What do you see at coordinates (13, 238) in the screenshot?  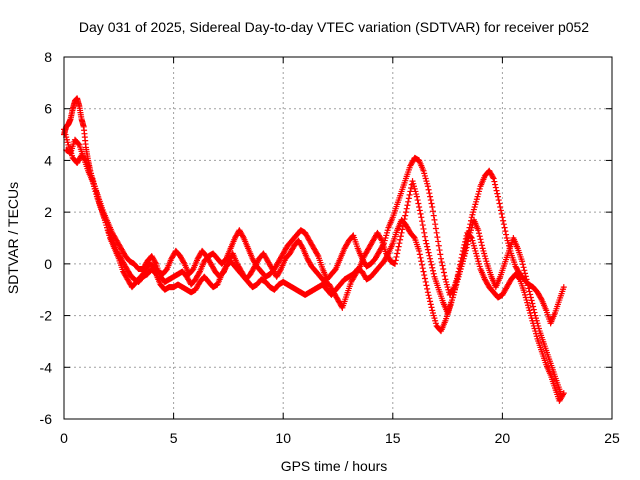 I see `y-axis-label: SDTVAR / TECUs` at bounding box center [13, 238].